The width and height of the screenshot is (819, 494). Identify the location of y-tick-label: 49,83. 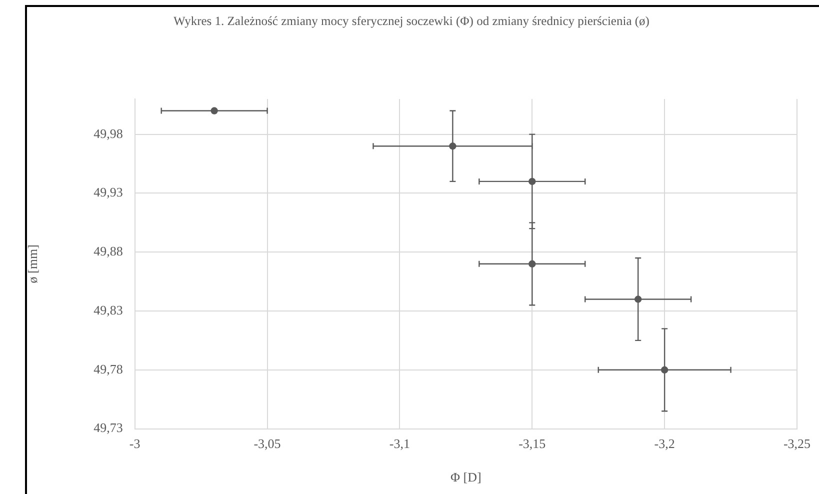
(108, 310).